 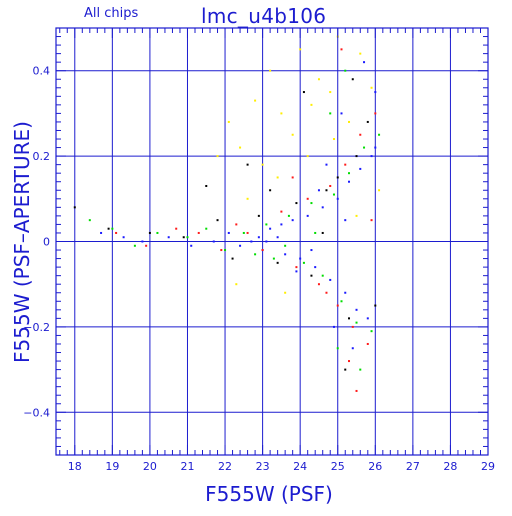 I want to click on x-tick-label: 23, so click(x=263, y=466).